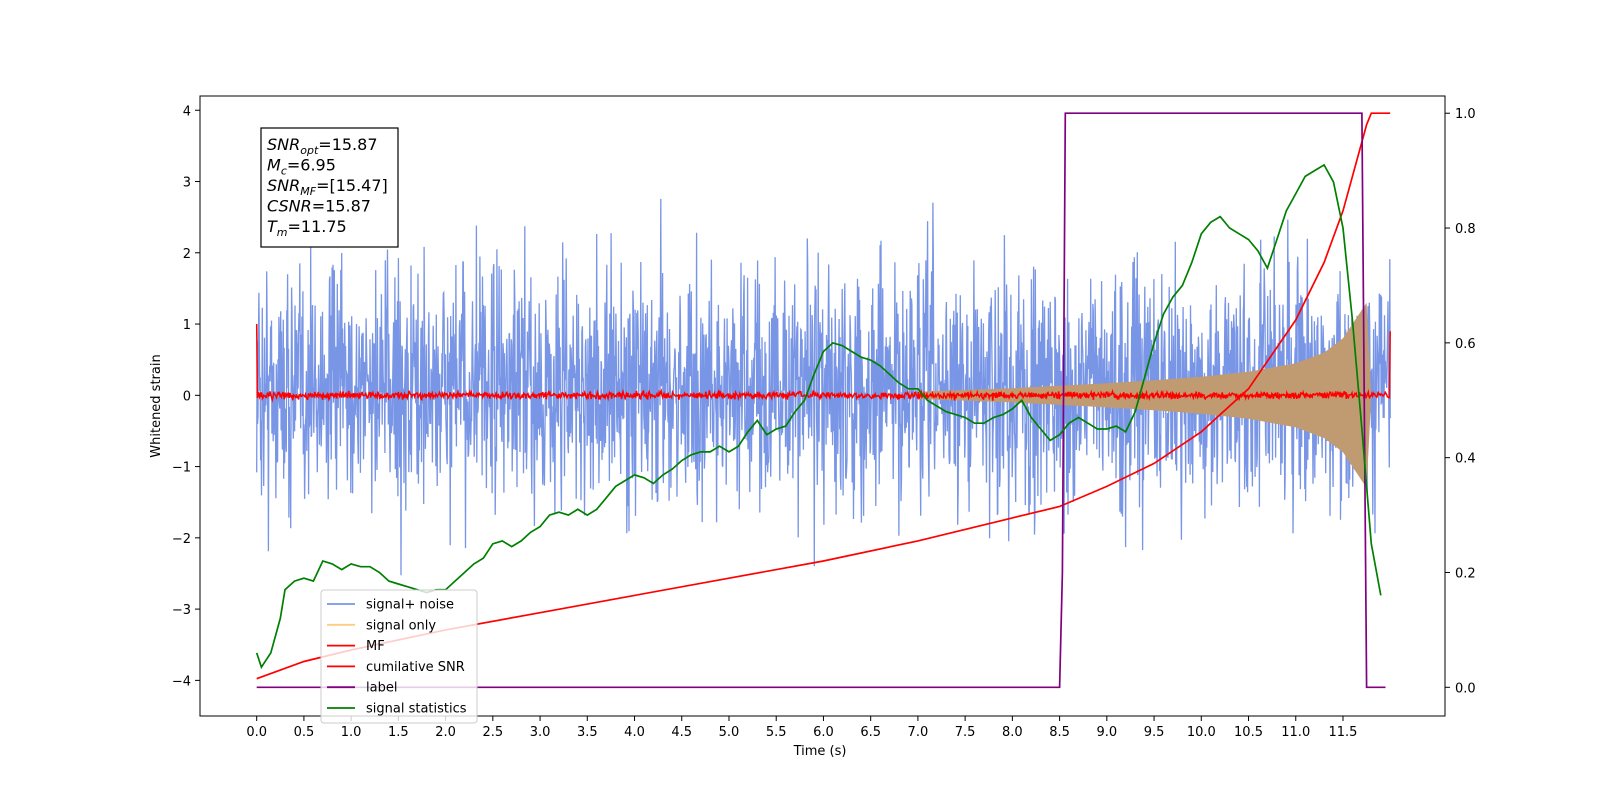  I want to click on legend-label: signal only, so click(401, 625).